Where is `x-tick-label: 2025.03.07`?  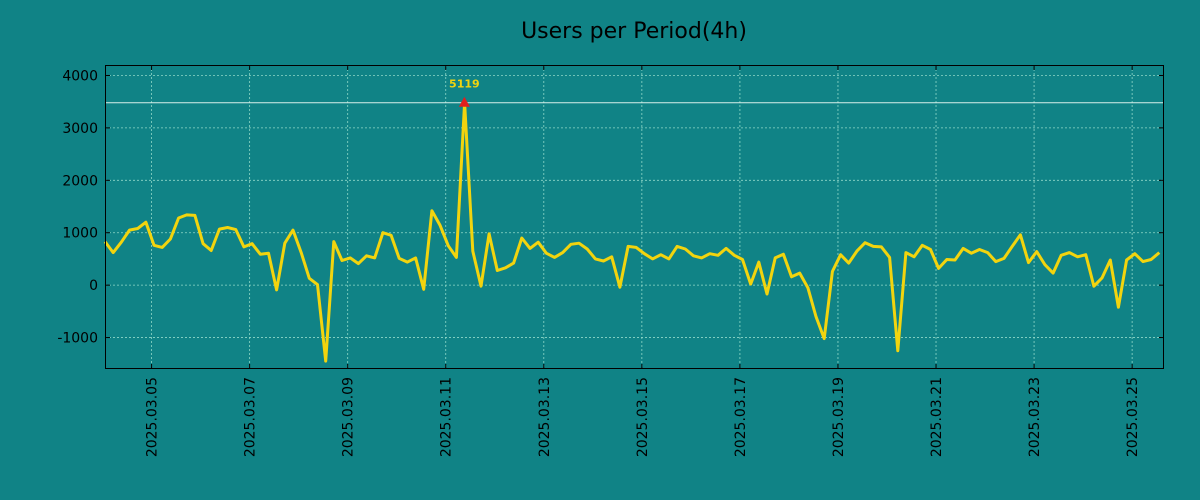 x-tick-label: 2025.03.07 is located at coordinates (251, 417).